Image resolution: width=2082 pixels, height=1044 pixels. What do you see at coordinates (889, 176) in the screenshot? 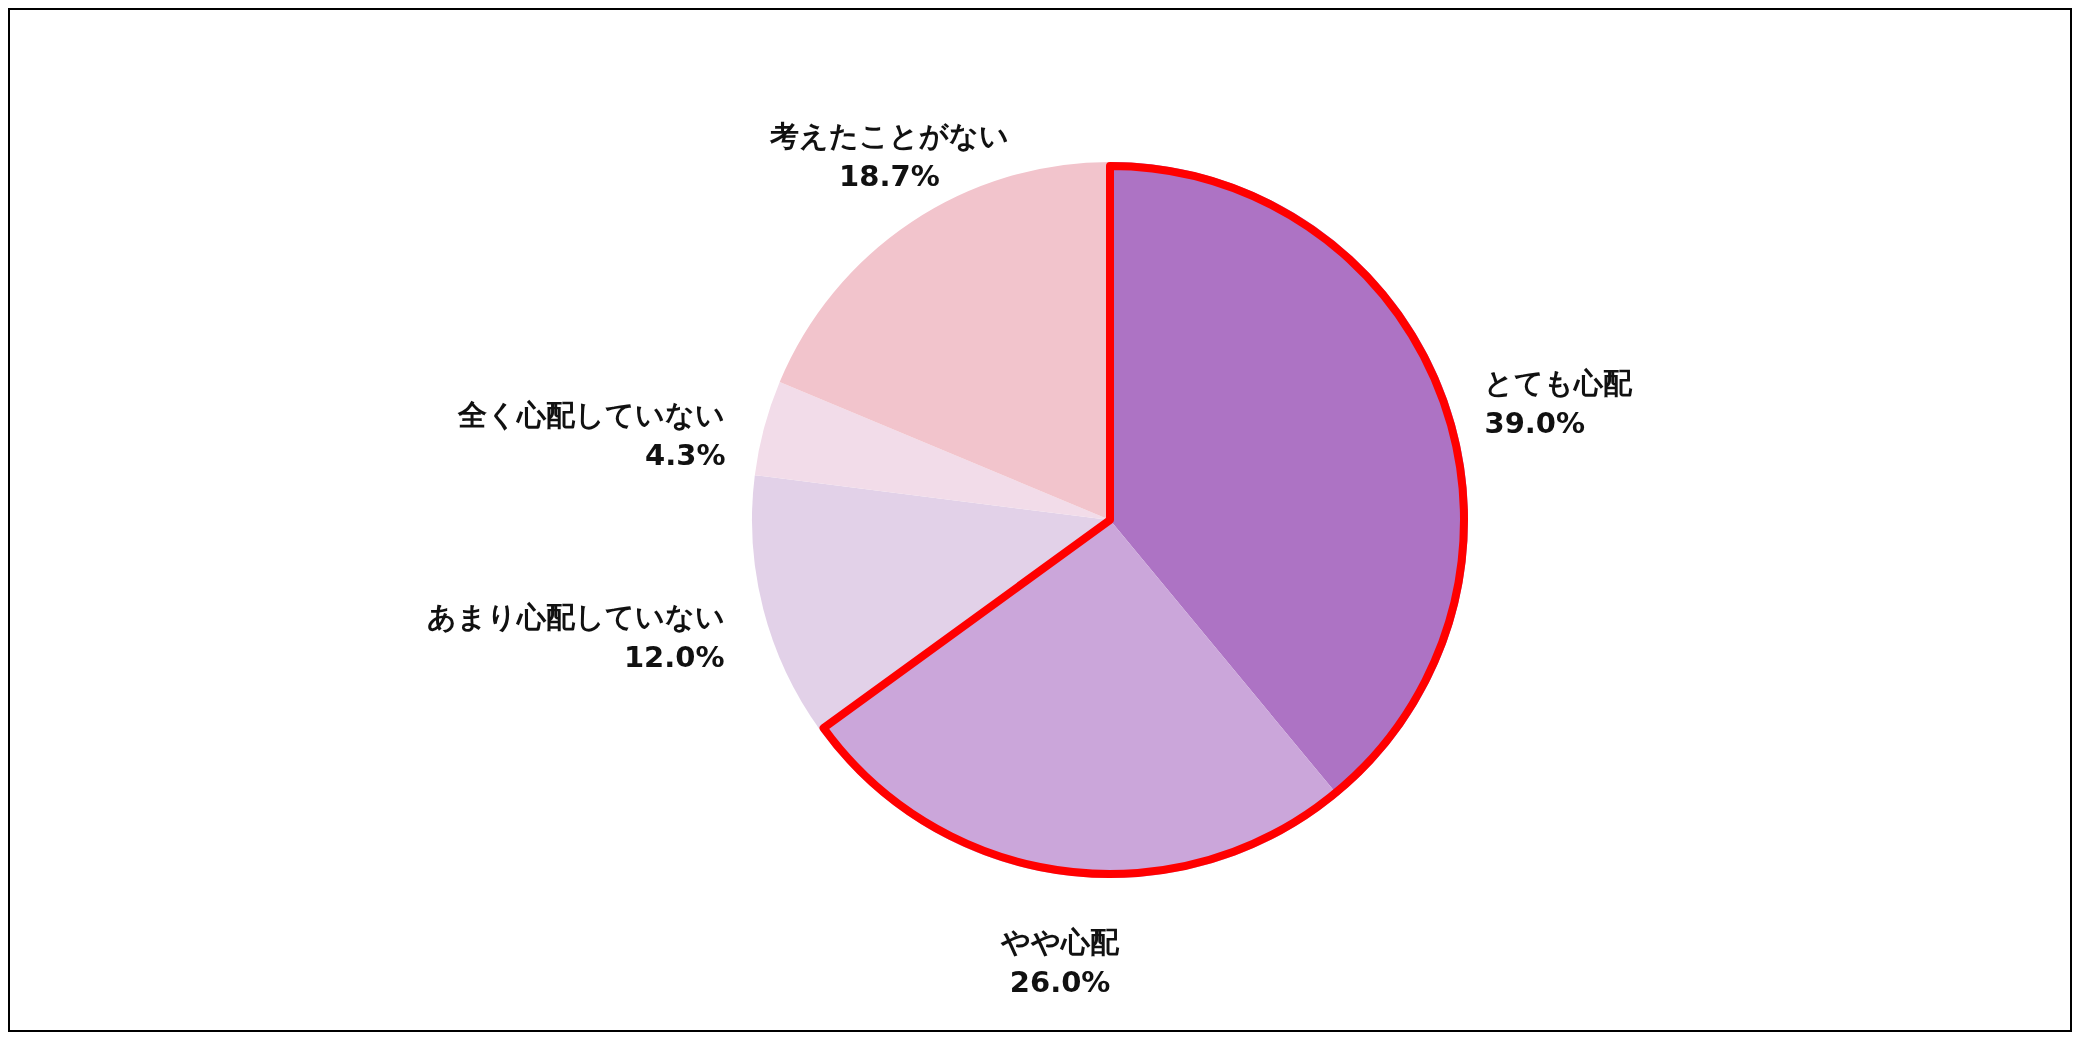
I see `data-label: 18.7%` at bounding box center [889, 176].